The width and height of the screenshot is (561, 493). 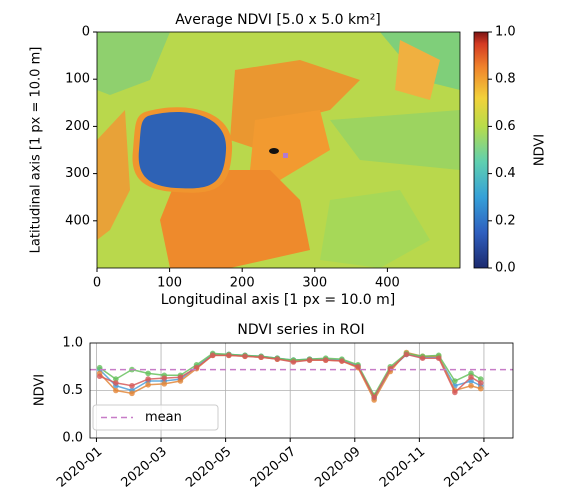 What do you see at coordinates (540, 150) in the screenshot?
I see `colorbar-label: NDVI` at bounding box center [540, 150].